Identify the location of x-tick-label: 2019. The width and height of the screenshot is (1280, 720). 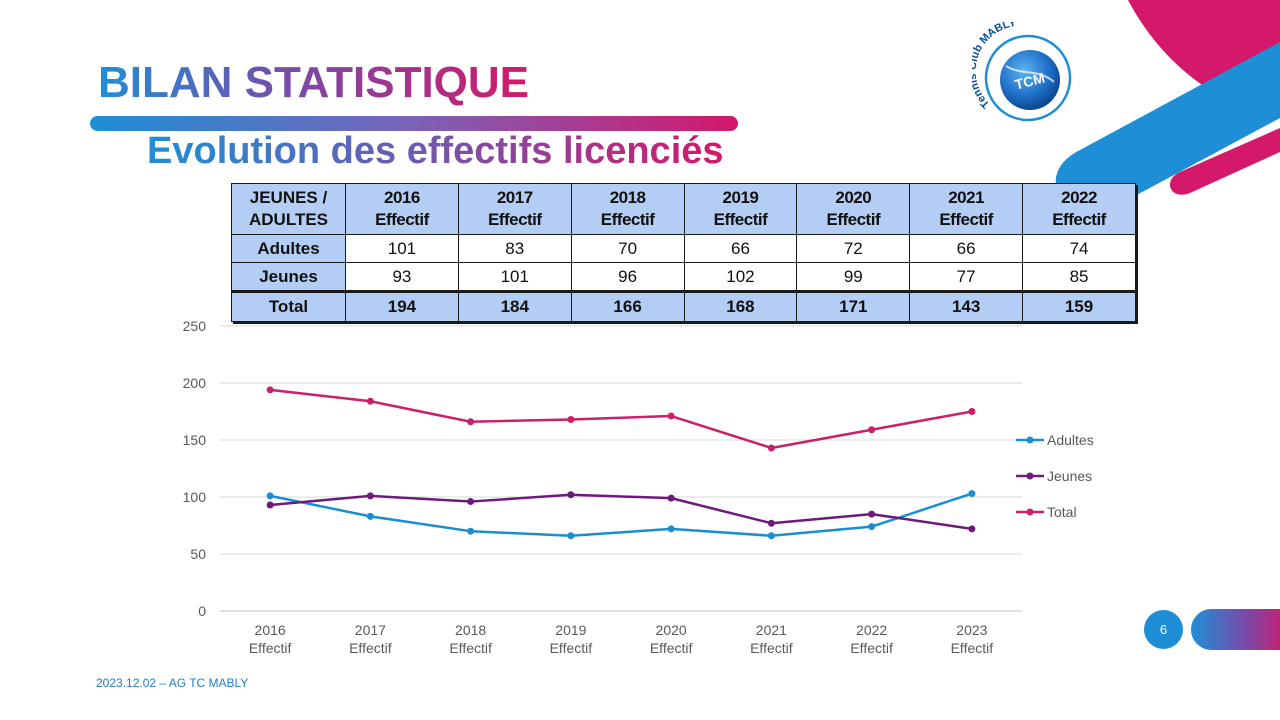
(570, 630).